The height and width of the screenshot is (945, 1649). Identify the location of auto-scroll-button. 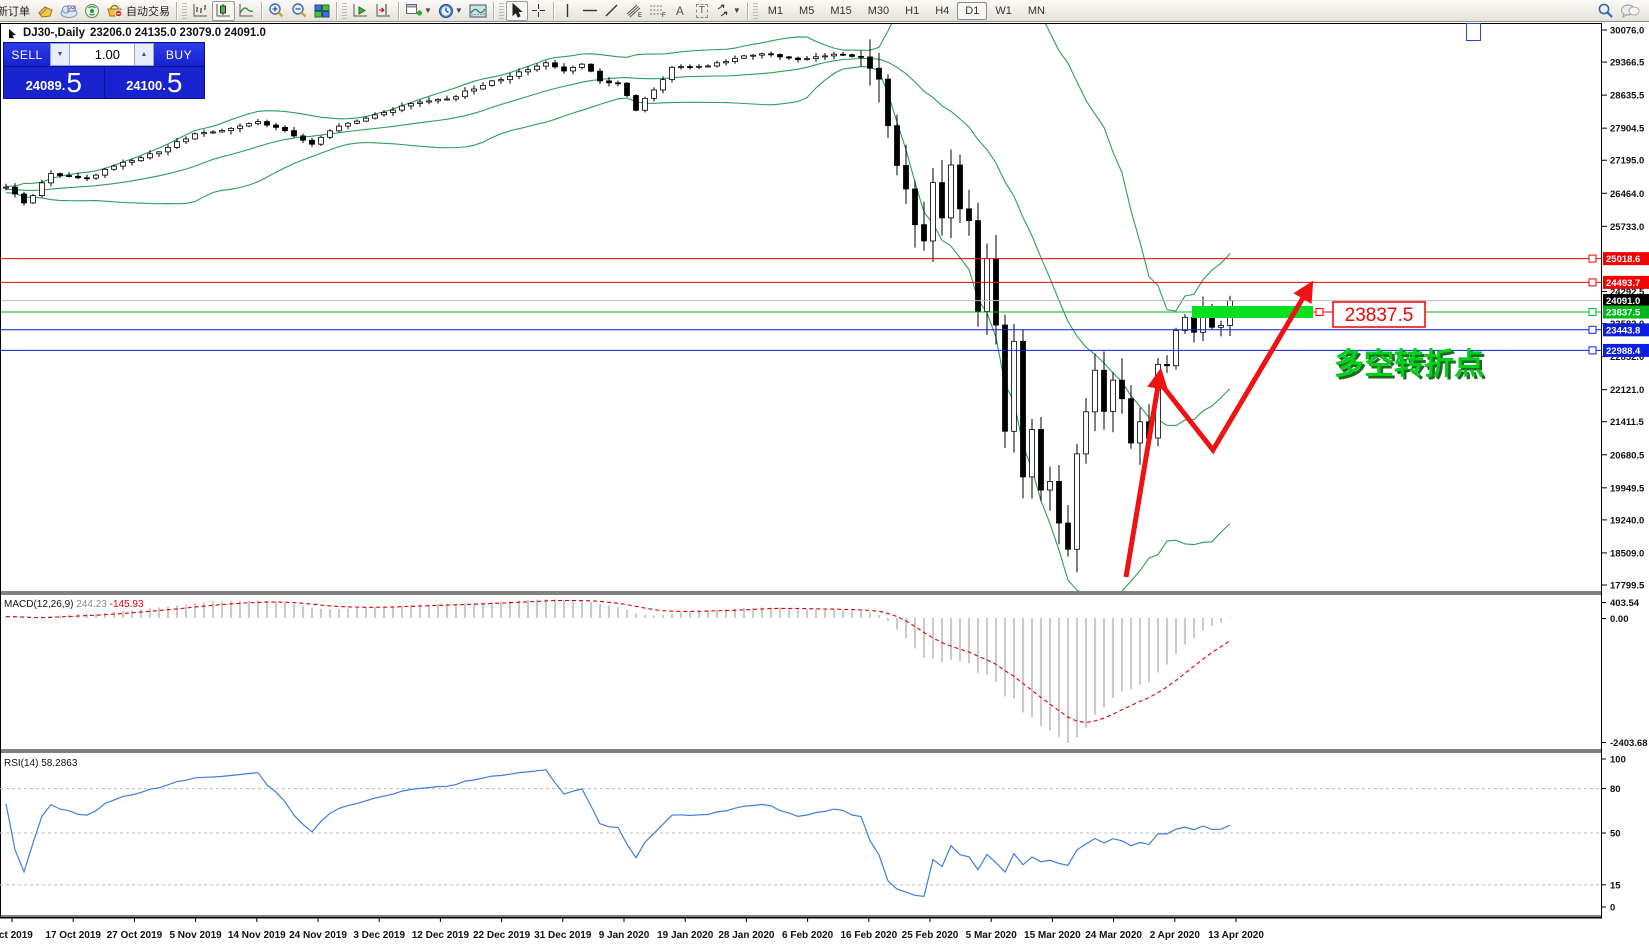
(360, 11).